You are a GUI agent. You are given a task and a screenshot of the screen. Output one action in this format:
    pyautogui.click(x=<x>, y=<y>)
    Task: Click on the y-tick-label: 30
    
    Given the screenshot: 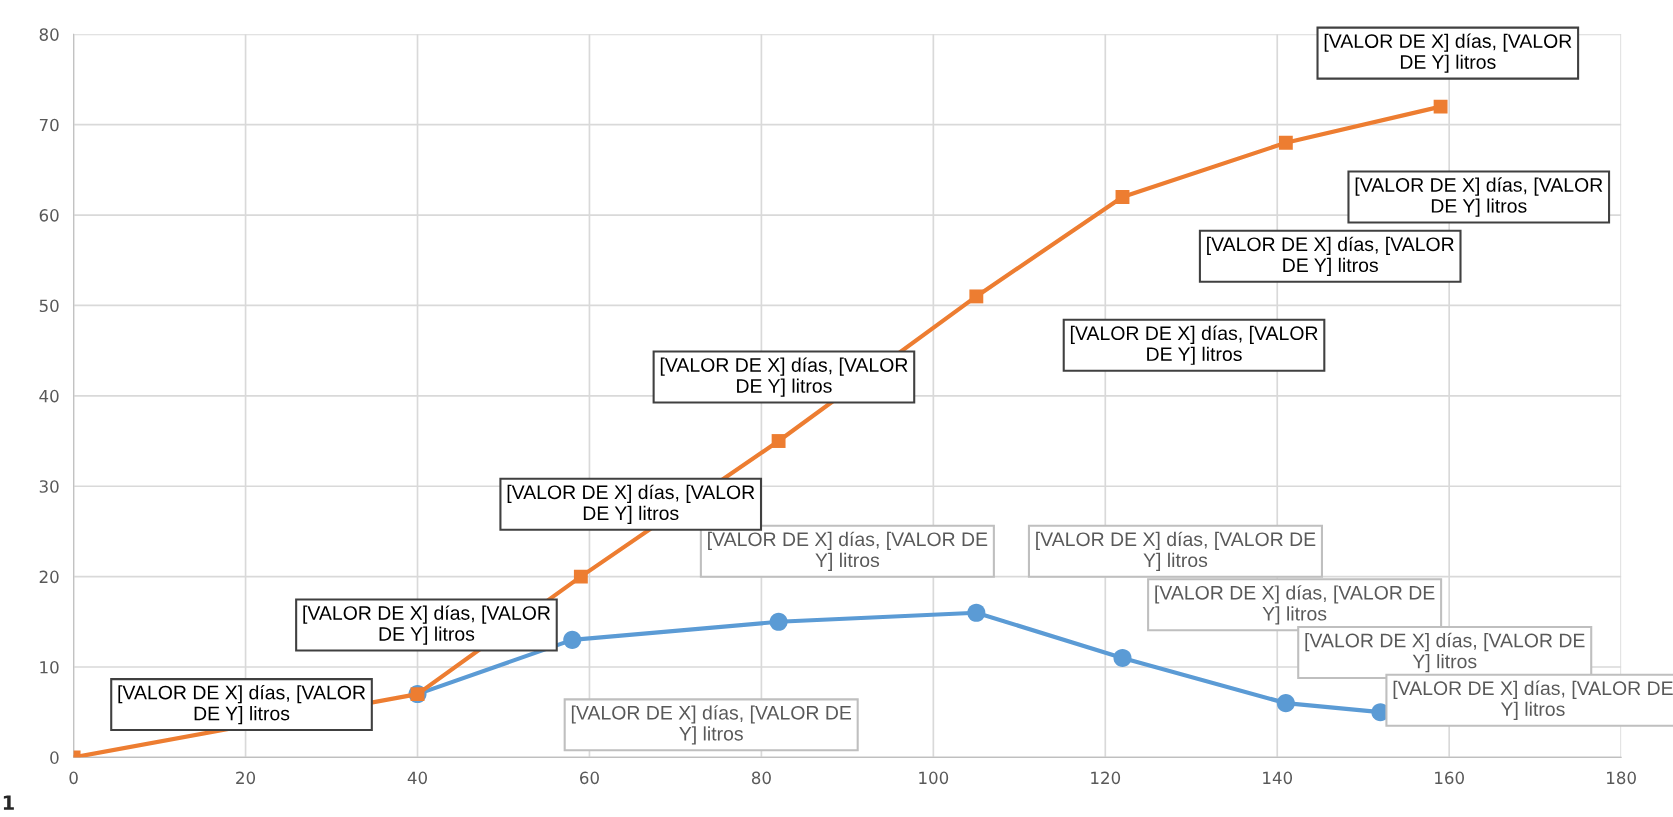 What is the action you would take?
    pyautogui.click(x=49, y=486)
    